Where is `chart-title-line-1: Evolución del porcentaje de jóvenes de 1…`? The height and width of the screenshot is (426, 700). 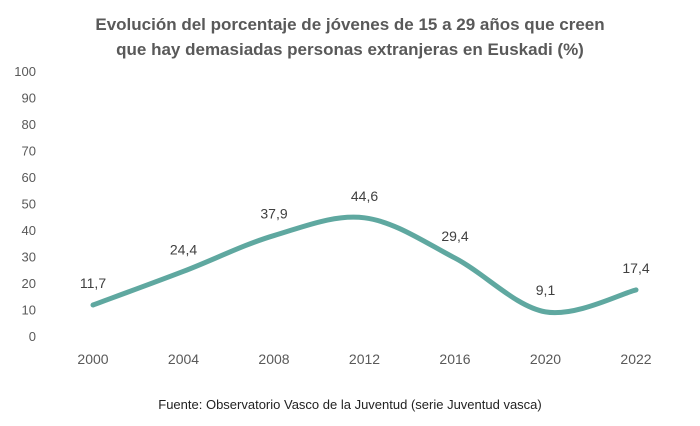 chart-title-line-1: Evolución del porcentaje de jóvenes de 1… is located at coordinates (350, 24).